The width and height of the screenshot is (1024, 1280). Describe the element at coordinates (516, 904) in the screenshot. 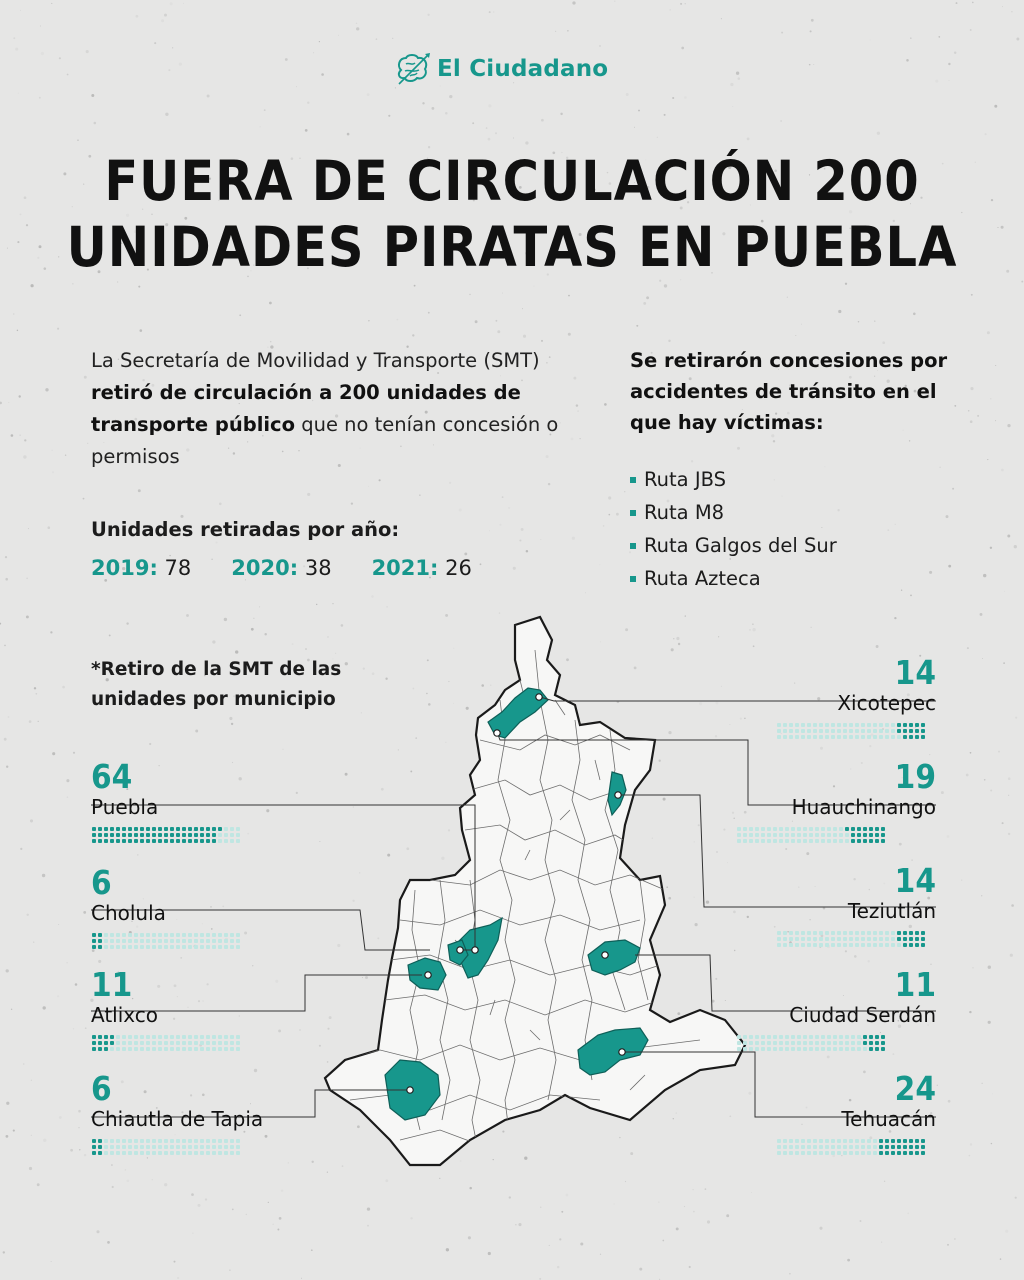

I see `highlighted-municipalities` at that location.